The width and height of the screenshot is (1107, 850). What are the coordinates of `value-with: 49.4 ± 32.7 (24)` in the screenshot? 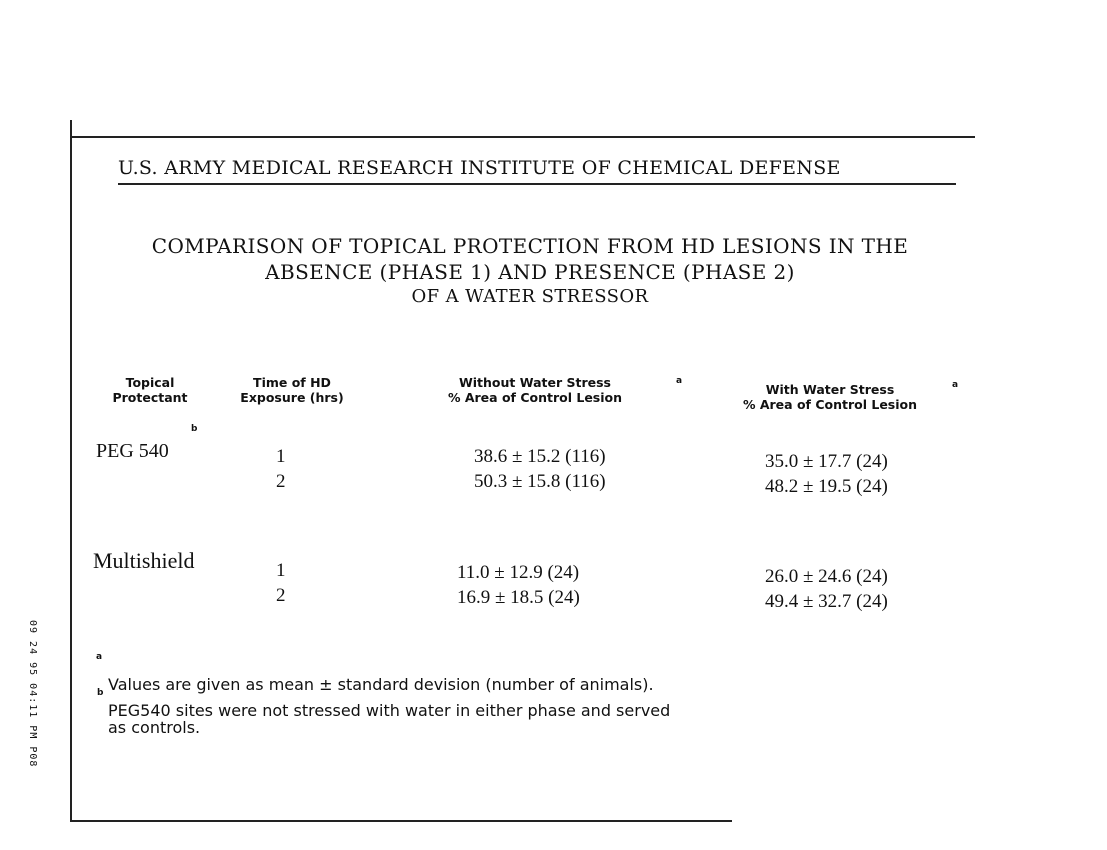 It's located at (826, 601).